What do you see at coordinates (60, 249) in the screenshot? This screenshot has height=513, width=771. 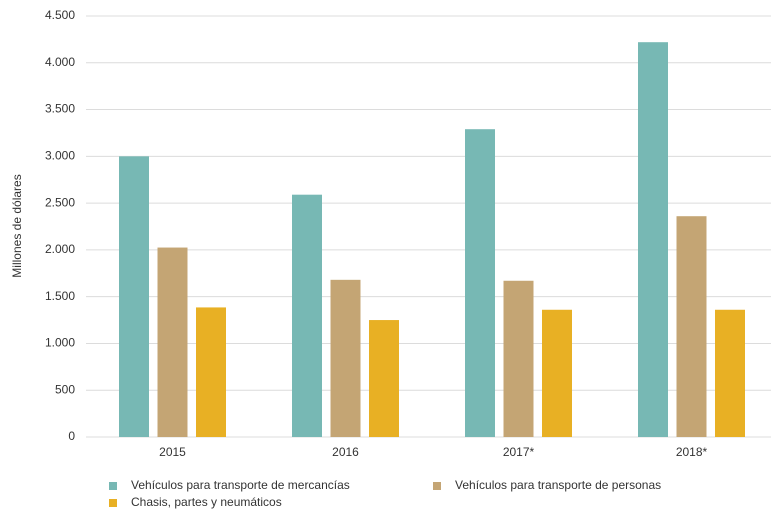 I see `y-tick-label: 2.000` at bounding box center [60, 249].